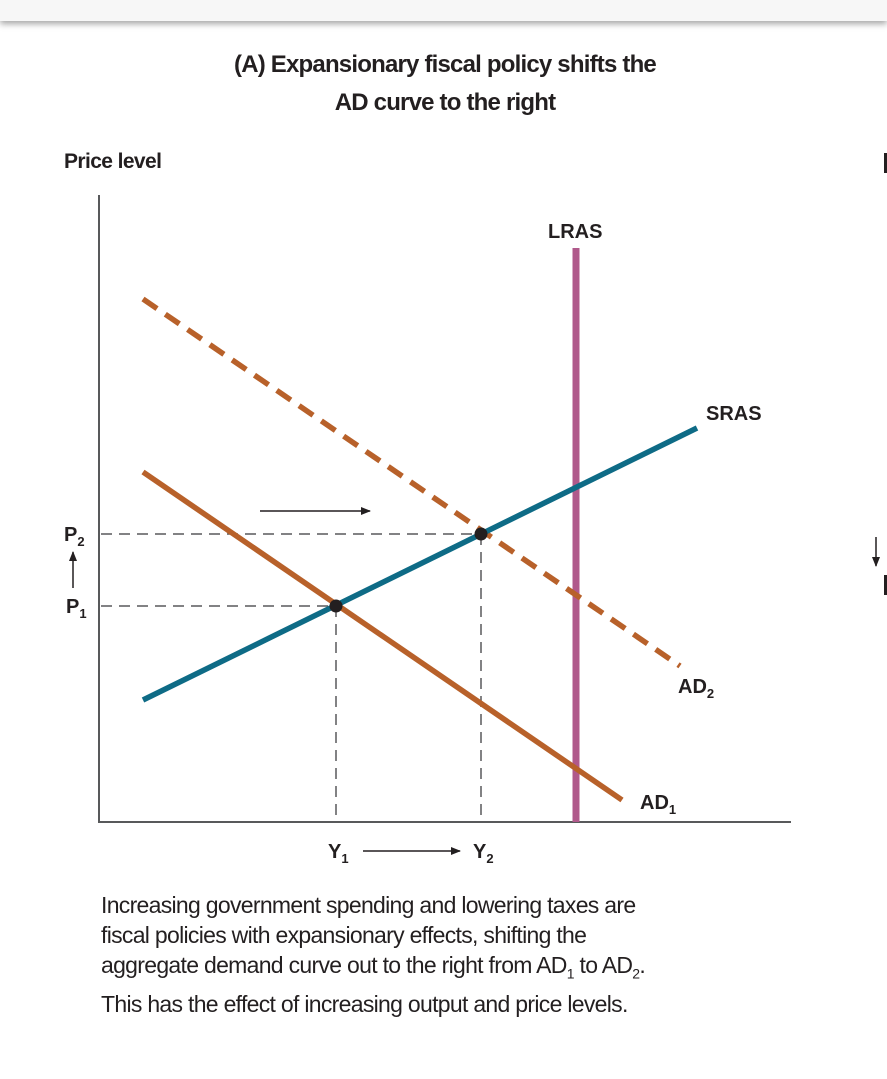 The width and height of the screenshot is (887, 1079). I want to click on sras-label: SRAS, so click(734, 414).